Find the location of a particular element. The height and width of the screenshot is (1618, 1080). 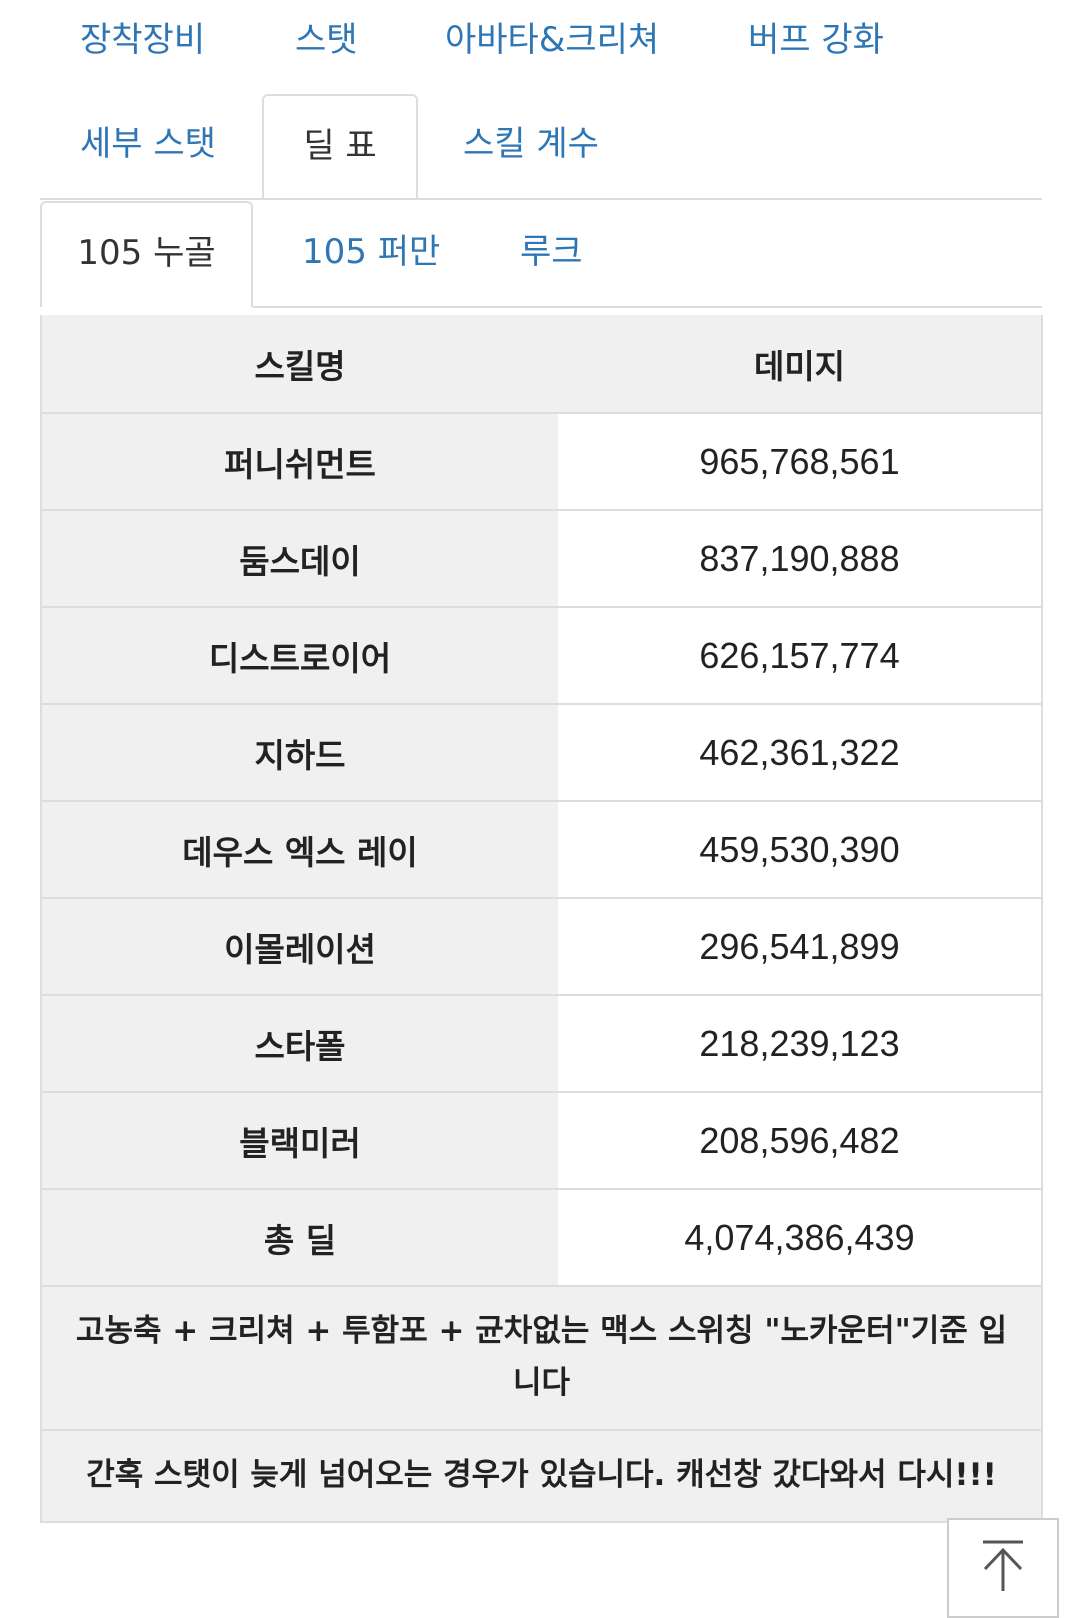

table-row: 이몰레이션 296,541,899 is located at coordinates (541, 945).